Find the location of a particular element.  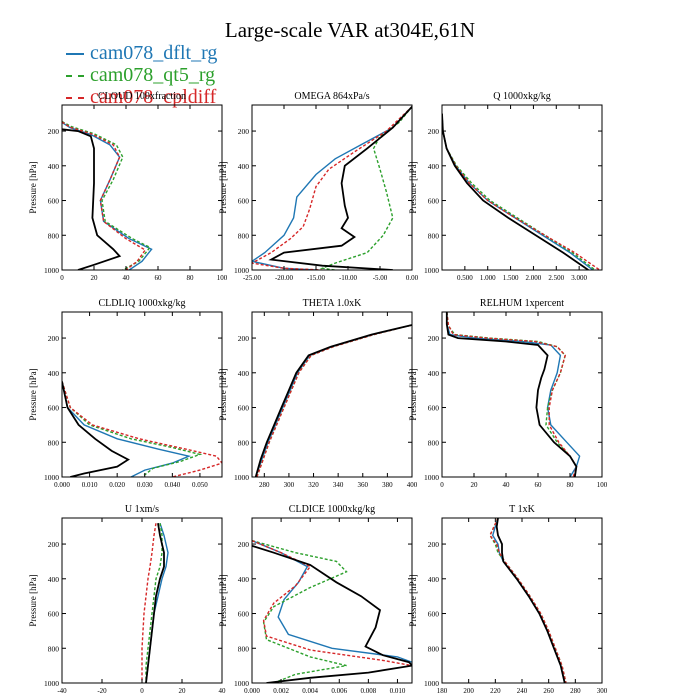

x-tick-label: 1.500 is located at coordinates (511, 278).